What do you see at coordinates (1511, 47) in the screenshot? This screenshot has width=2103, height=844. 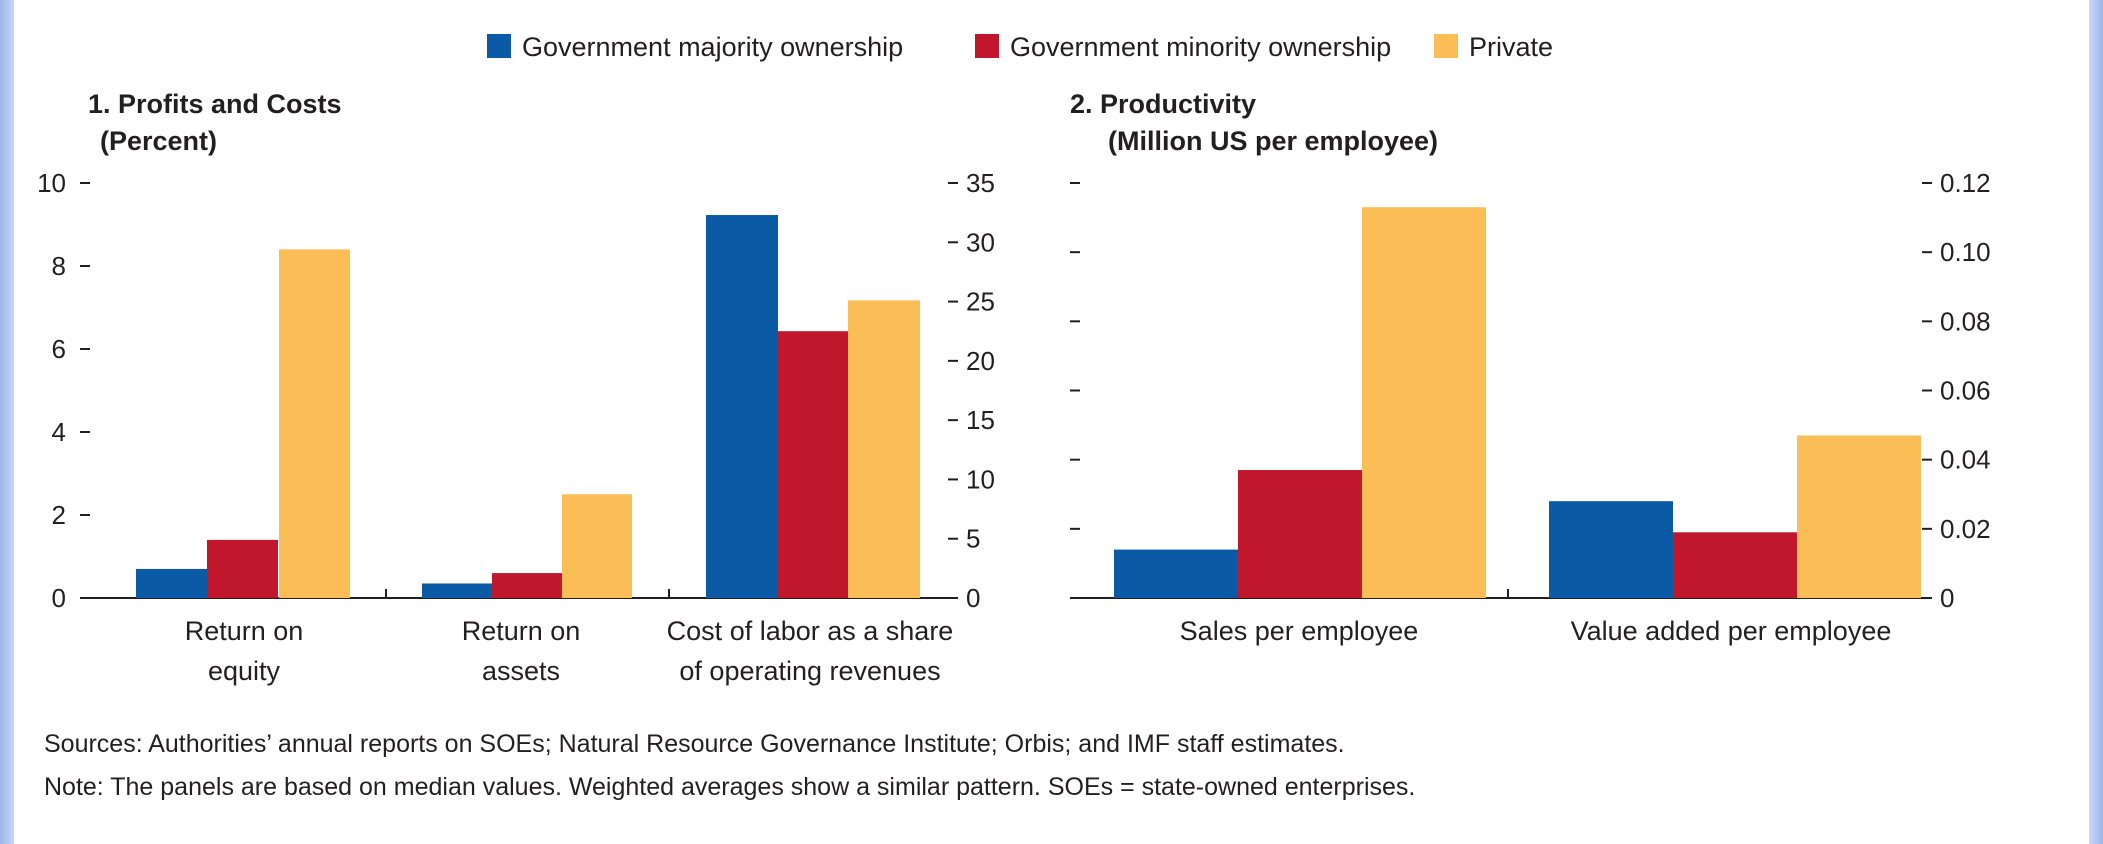 I see `legend-label-2: Private` at bounding box center [1511, 47].